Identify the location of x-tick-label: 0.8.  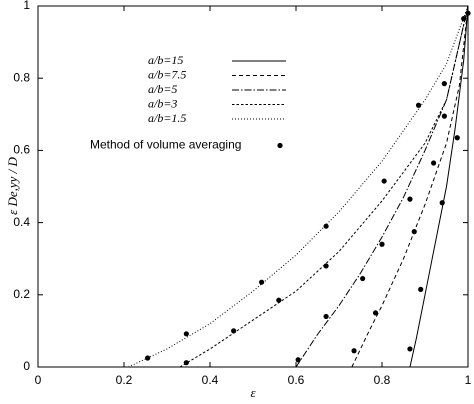
(382, 380).